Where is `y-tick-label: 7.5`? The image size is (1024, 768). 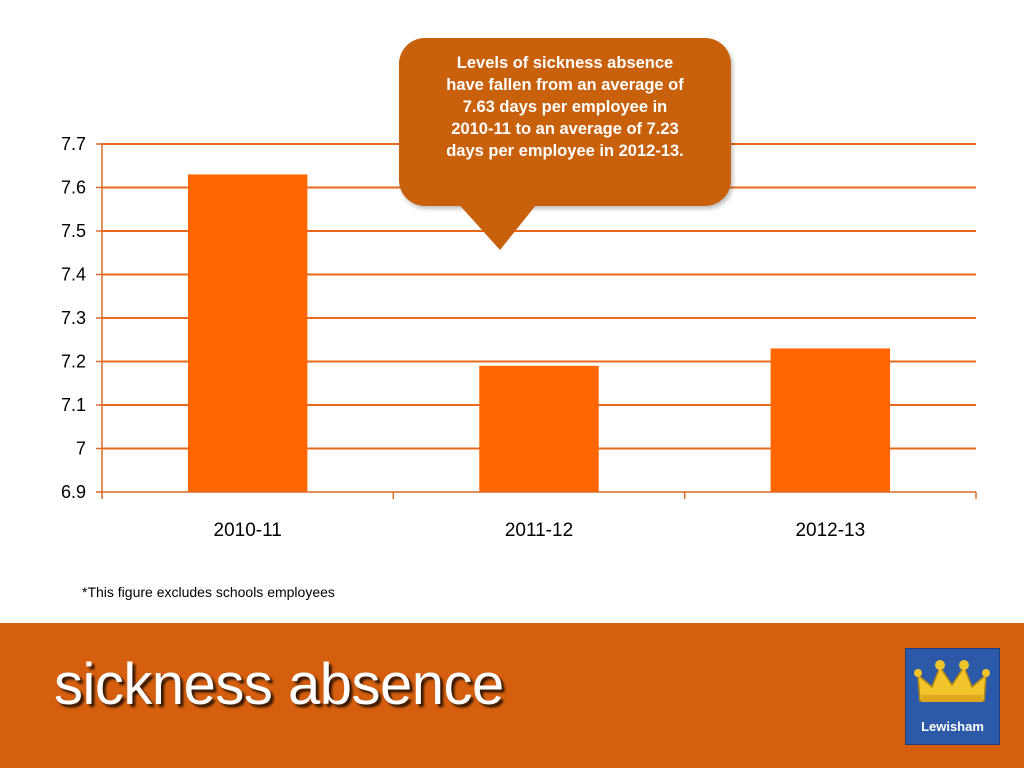
y-tick-label: 7.5 is located at coordinates (73, 231).